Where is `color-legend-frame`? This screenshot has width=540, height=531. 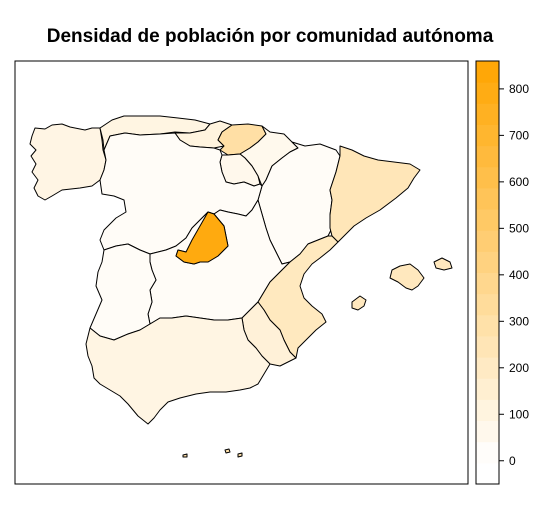 color-legend-frame is located at coordinates (487, 272).